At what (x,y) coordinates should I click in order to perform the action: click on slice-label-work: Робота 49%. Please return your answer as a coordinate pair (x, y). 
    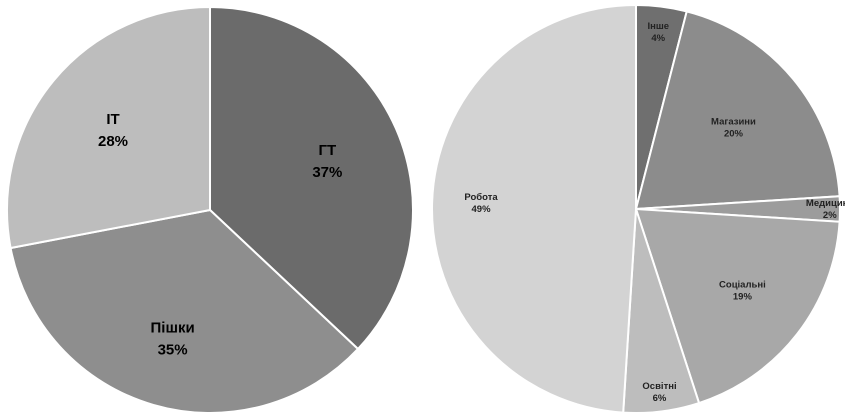
    Looking at the image, I should click on (481, 203).